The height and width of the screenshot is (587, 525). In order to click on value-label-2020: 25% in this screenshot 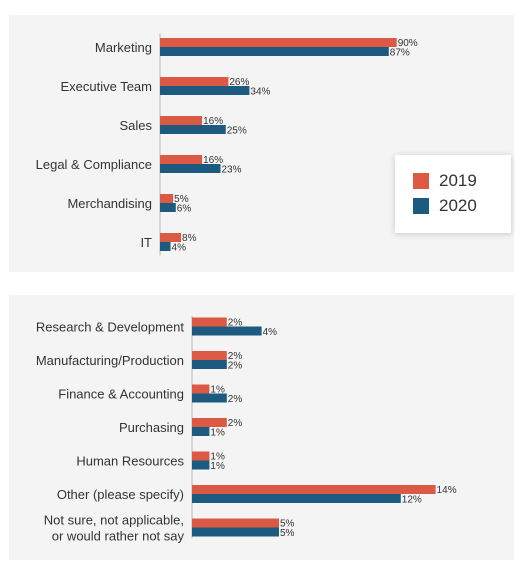, I will do `click(237, 131)`.